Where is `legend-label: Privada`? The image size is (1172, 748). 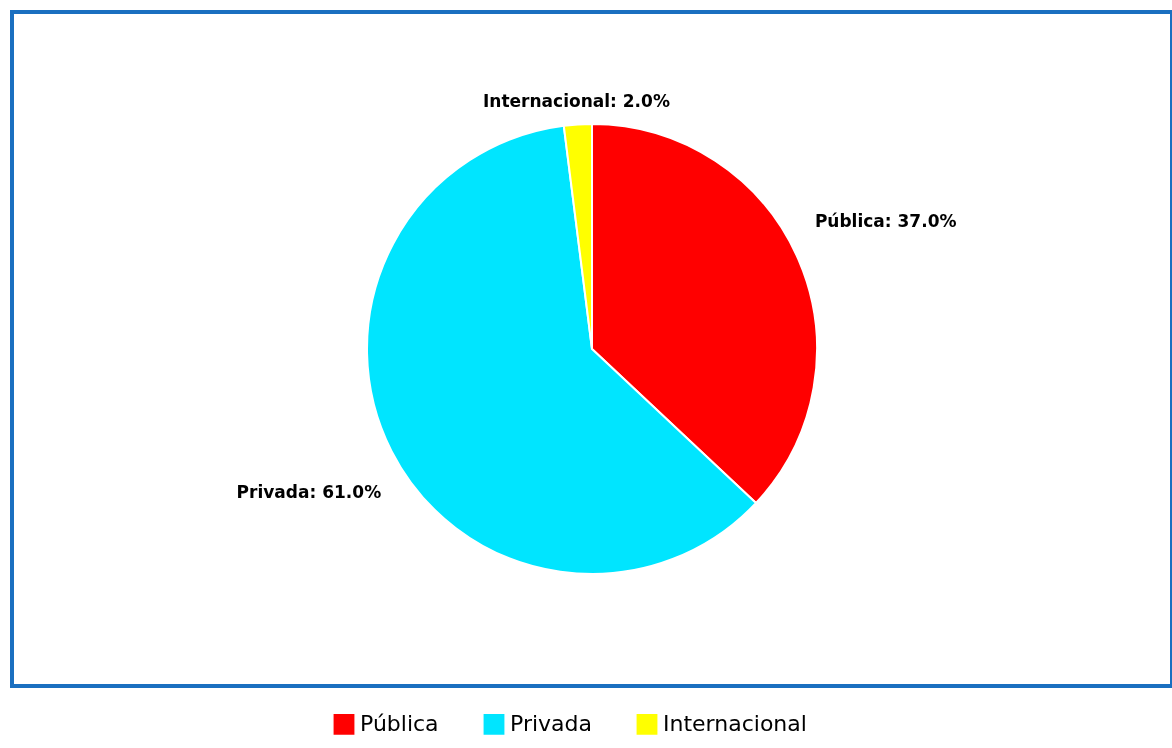
legend-label: Privada is located at coordinates (551, 724).